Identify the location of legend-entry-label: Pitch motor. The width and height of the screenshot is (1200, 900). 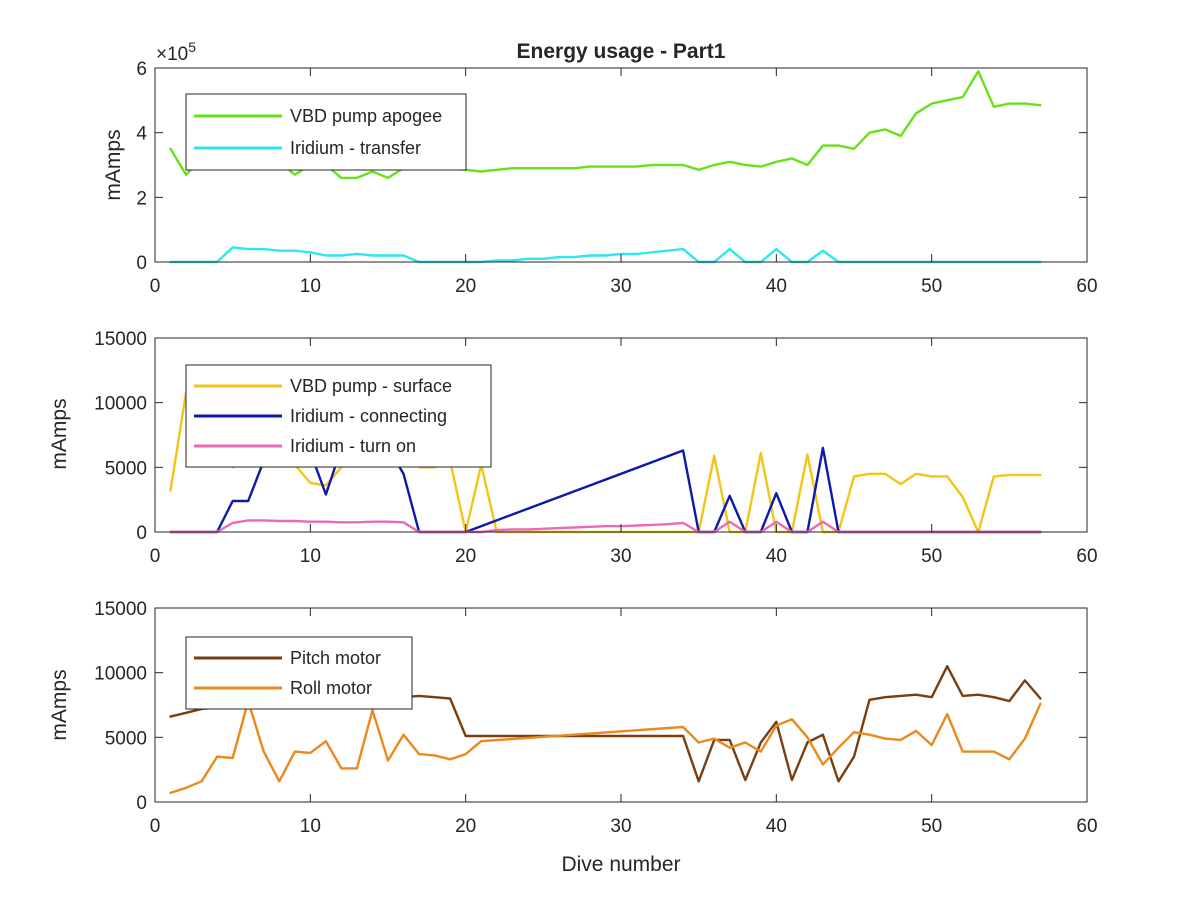
(335, 658).